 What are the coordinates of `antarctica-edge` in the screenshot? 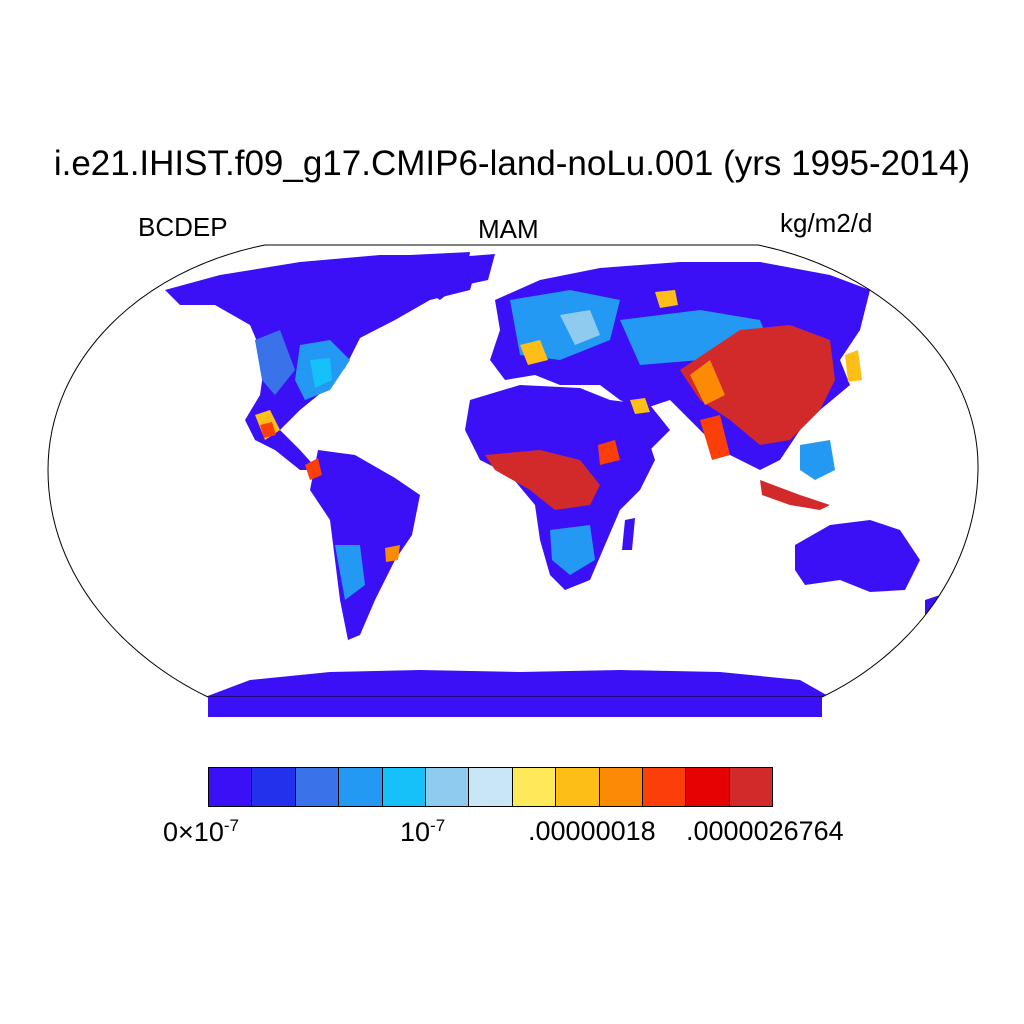 It's located at (515, 707).